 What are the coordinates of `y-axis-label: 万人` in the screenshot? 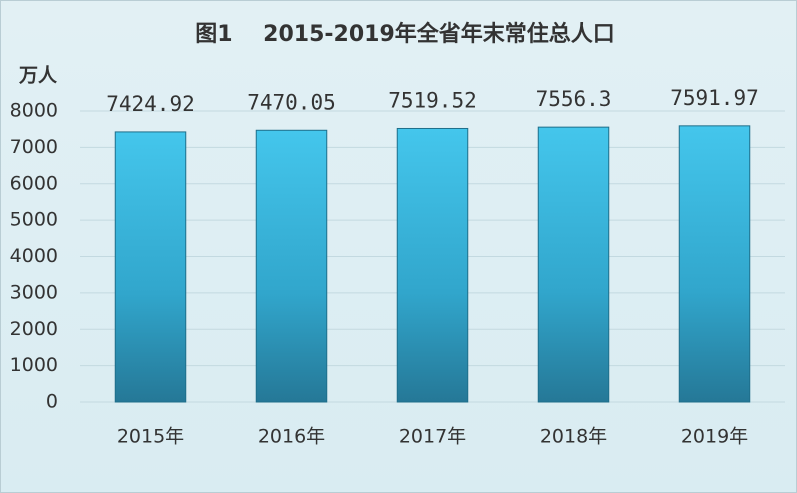 It's located at (38, 76).